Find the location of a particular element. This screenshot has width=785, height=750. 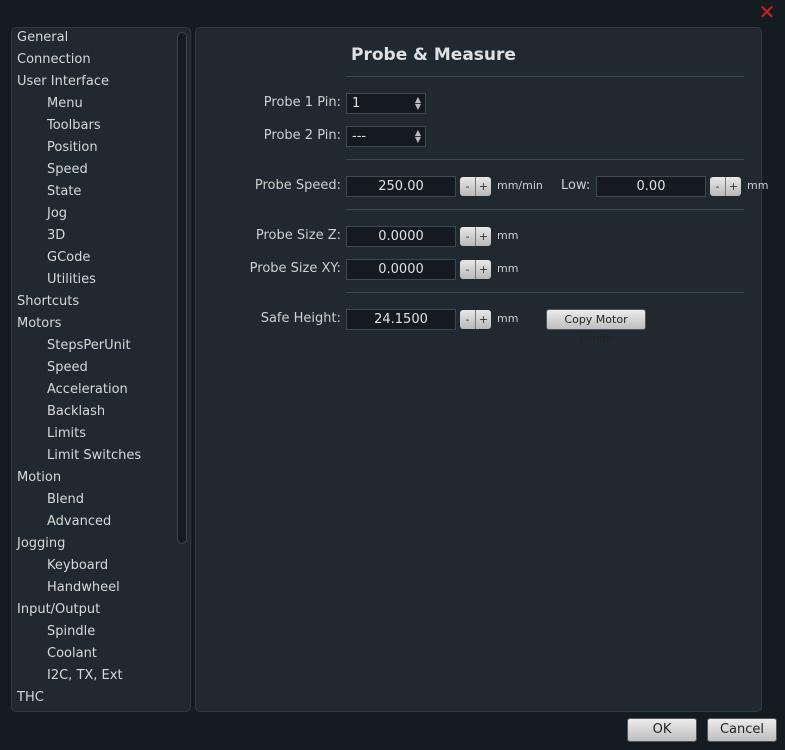

probe2-label: Probe 2 Pin: is located at coordinates (302, 135).